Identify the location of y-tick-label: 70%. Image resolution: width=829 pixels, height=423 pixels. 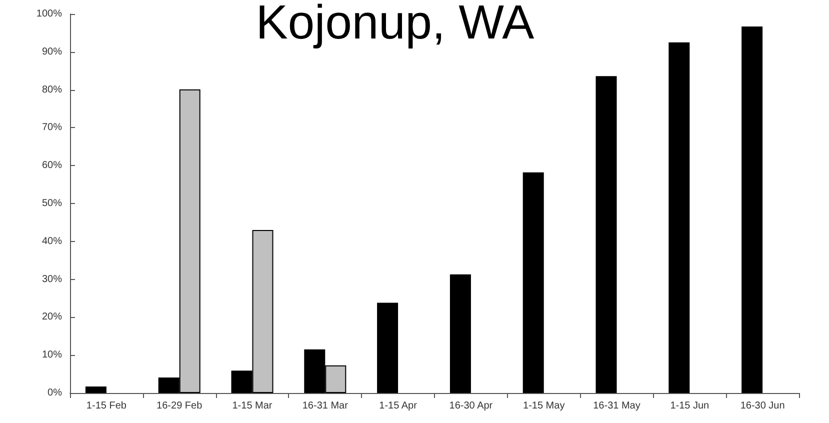
(52, 128).